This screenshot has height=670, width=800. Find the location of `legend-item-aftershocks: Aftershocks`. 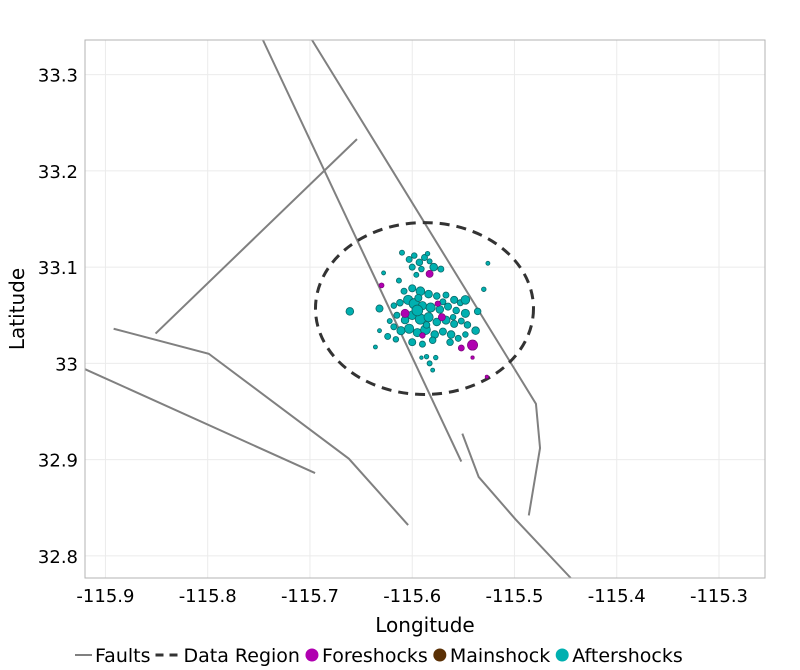

legend-item-aftershocks: Aftershocks is located at coordinates (619, 656).